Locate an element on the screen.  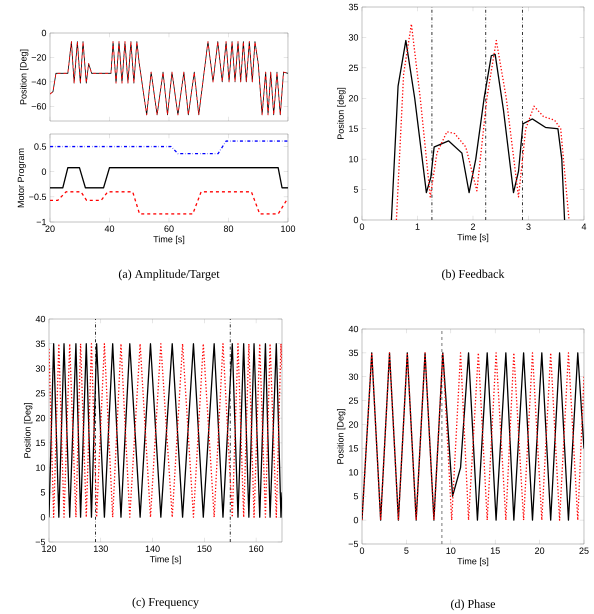
y-tick-label: −60 is located at coordinates (39, 106).